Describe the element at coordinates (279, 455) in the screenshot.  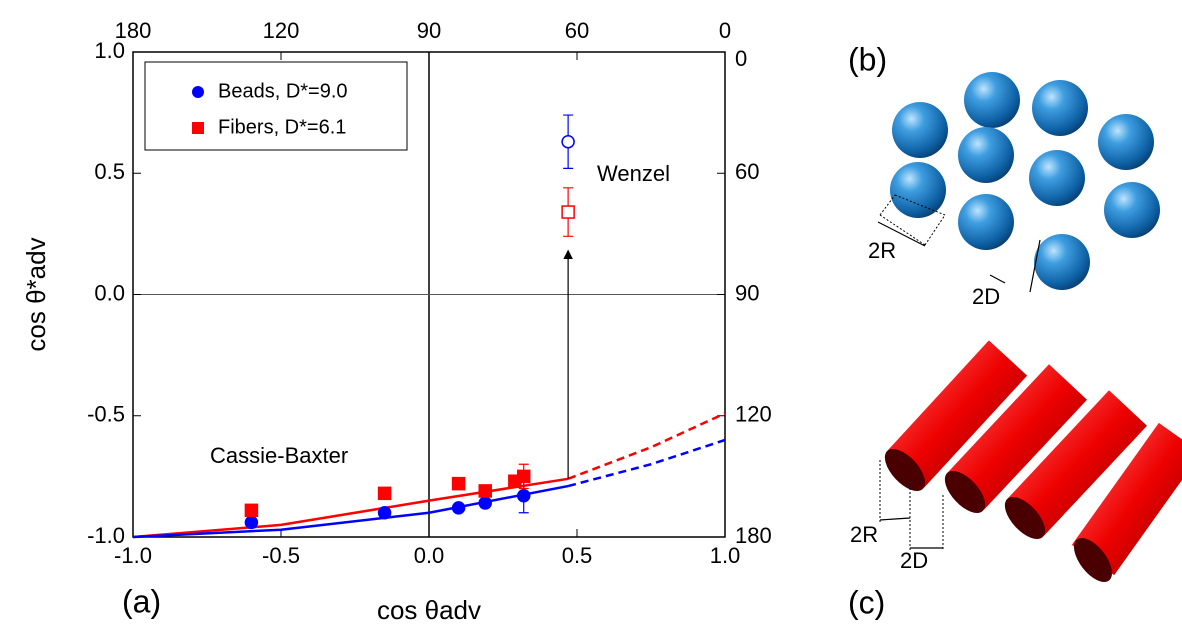
I see `annotation: Cassie-Baxter` at that location.